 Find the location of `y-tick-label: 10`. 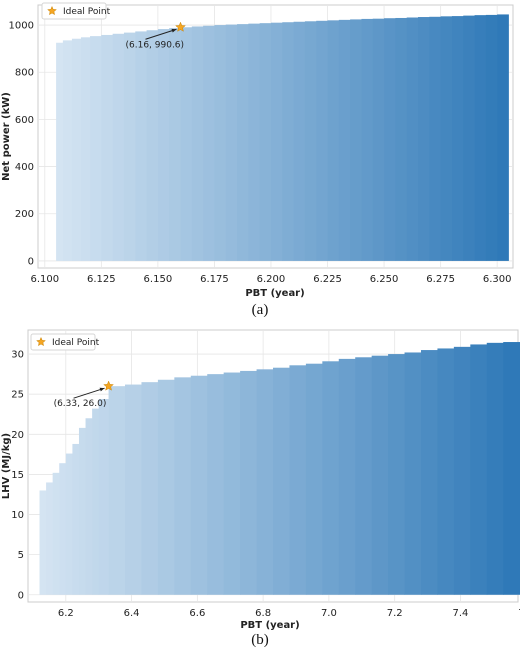

y-tick-label: 10 is located at coordinates (17, 515).